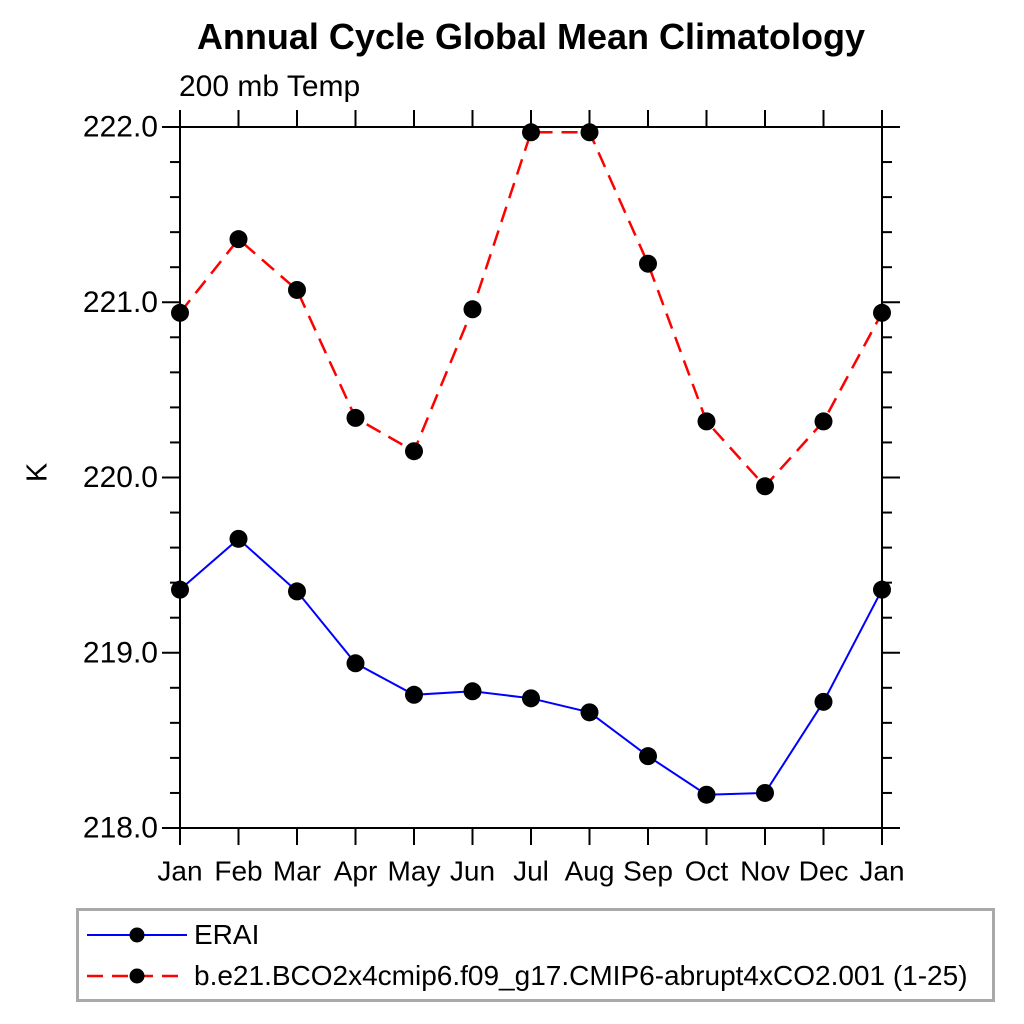 The width and height of the screenshot is (1024, 1024). Describe the element at coordinates (270, 86) in the screenshot. I see `chart-subtitle: 200 mb Temp` at that location.